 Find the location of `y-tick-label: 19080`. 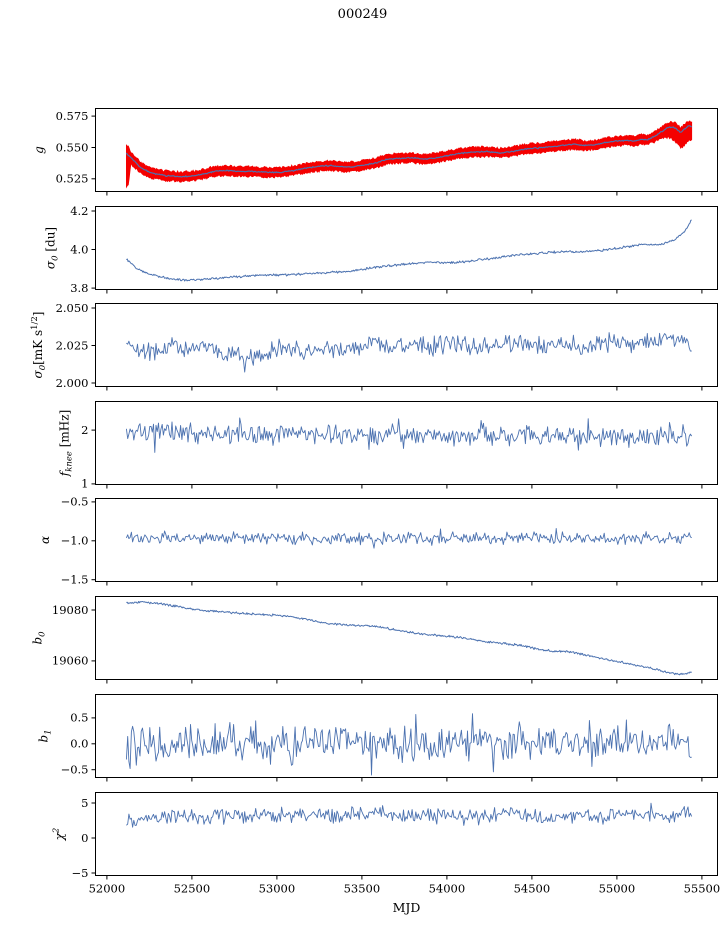

y-tick-label: 19080 is located at coordinates (70, 610).